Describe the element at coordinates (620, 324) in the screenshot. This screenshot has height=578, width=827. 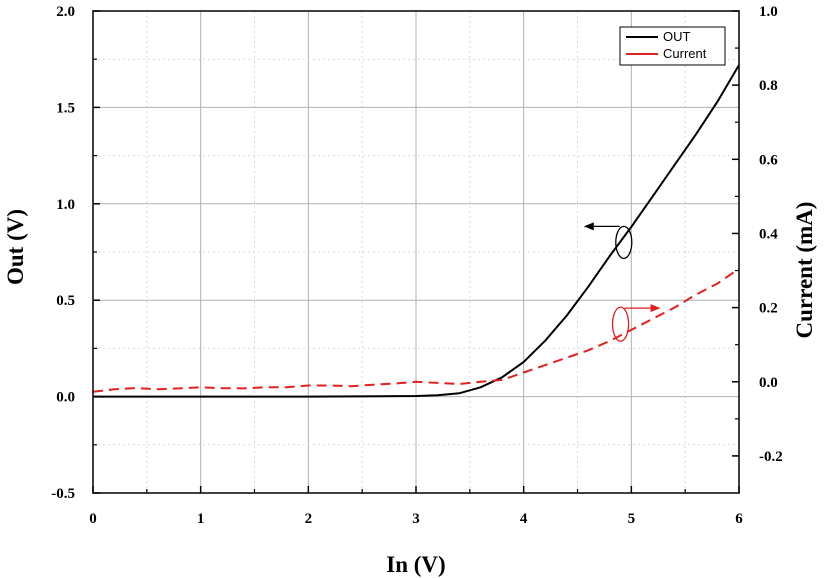
I see `current-annotation-ellipse` at that location.